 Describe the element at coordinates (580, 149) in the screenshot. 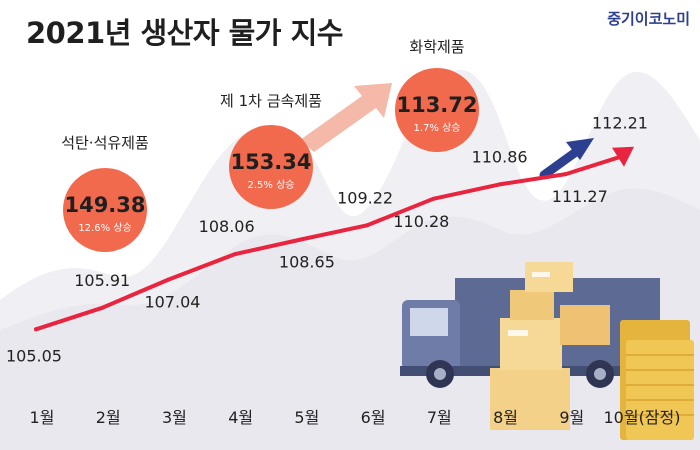

I see `trend-arrow-head` at that location.